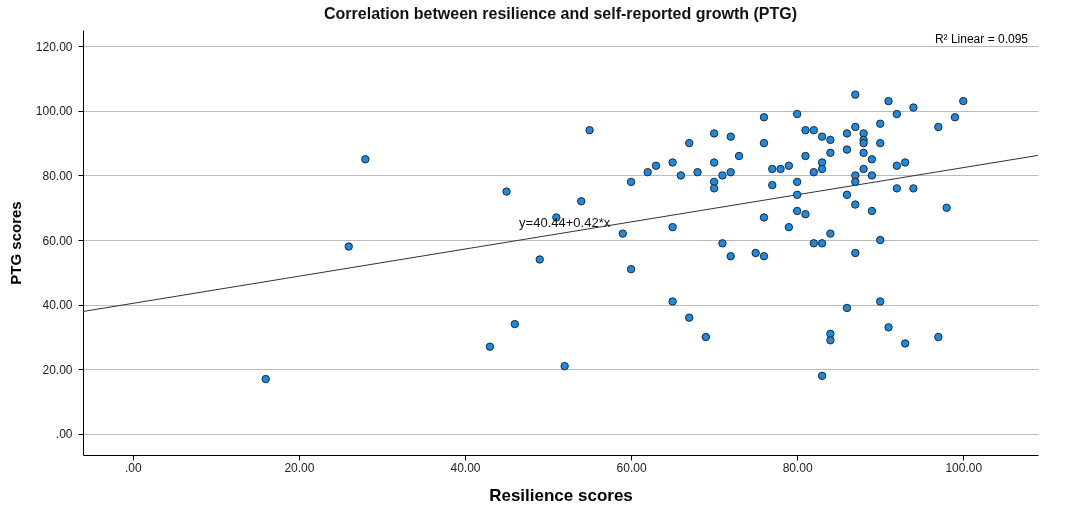  I want to click on x-tick-label: .00, so click(133, 467).